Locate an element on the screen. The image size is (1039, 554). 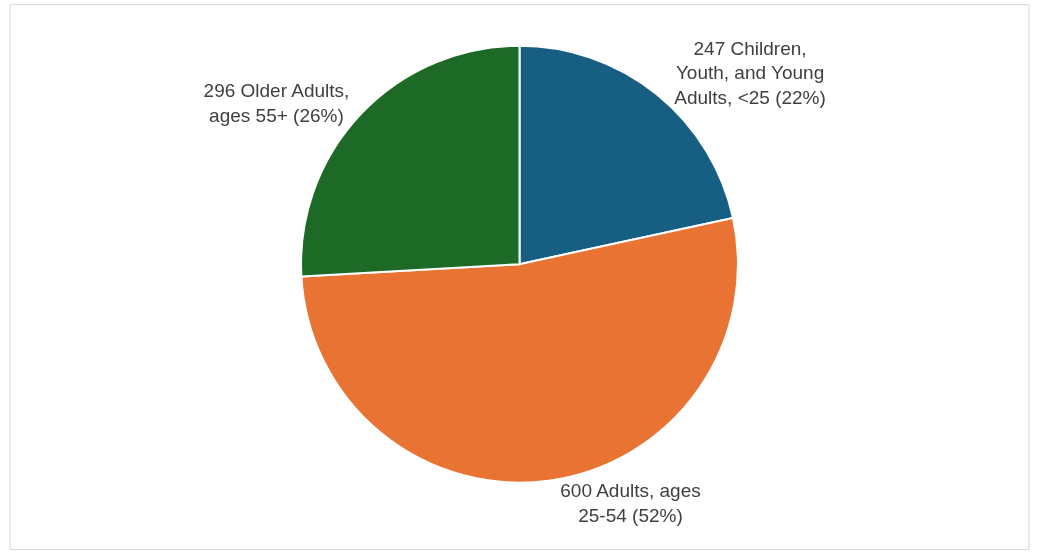
slice-label: 247 Children, Youth, and Young Adults, <25 (22%) is located at coordinates (750, 73).